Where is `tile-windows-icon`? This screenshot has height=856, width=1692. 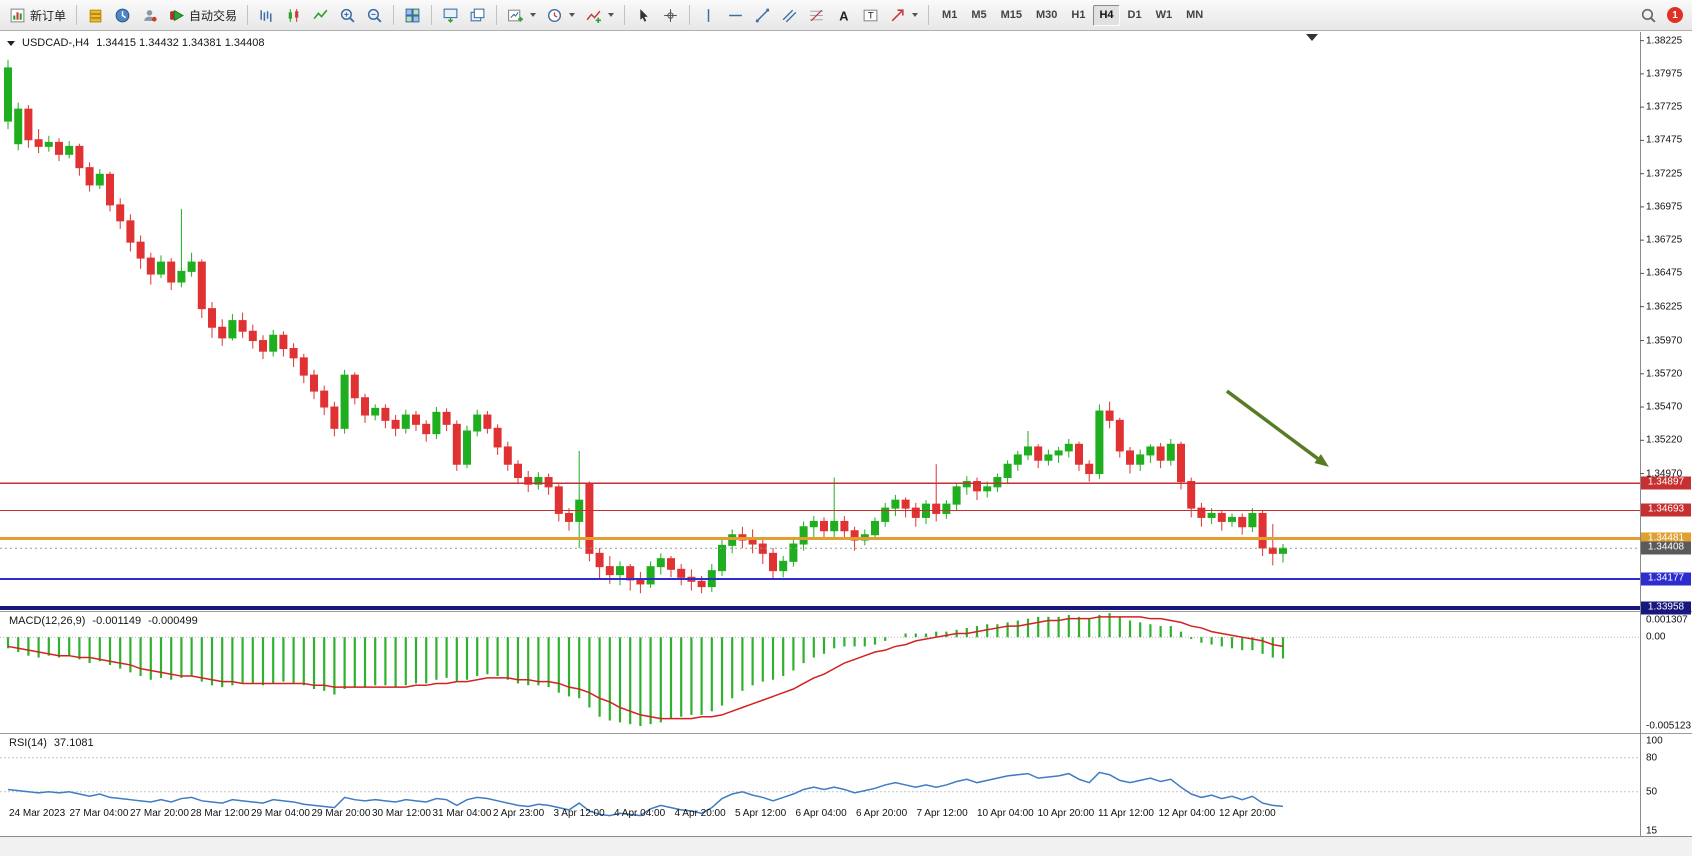 tile-windows-icon is located at coordinates (412, 15).